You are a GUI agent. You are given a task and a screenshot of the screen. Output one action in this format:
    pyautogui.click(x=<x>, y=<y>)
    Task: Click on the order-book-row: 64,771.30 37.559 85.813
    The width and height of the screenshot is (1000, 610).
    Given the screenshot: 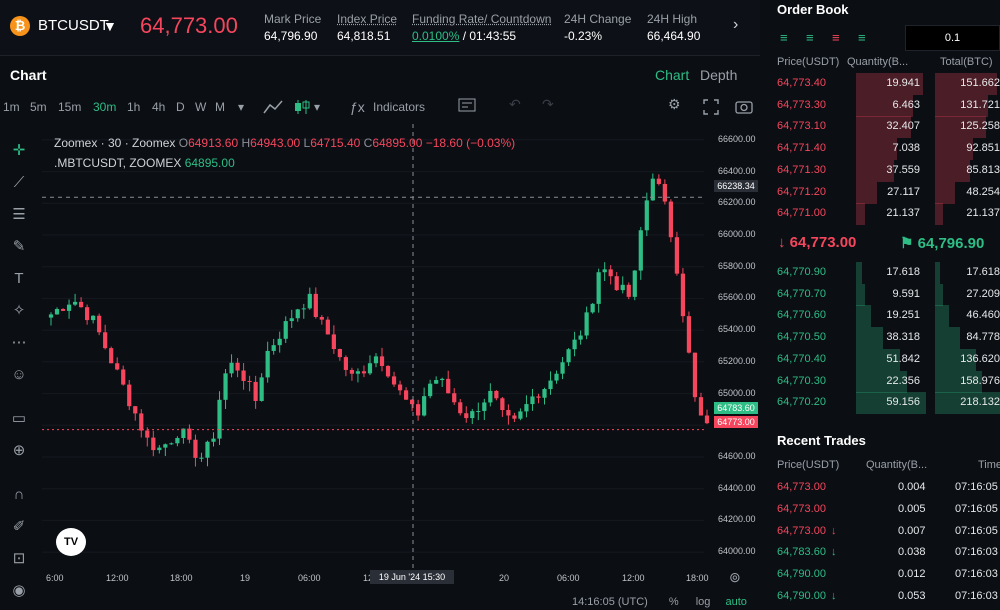 What is the action you would take?
    pyautogui.click(x=888, y=170)
    